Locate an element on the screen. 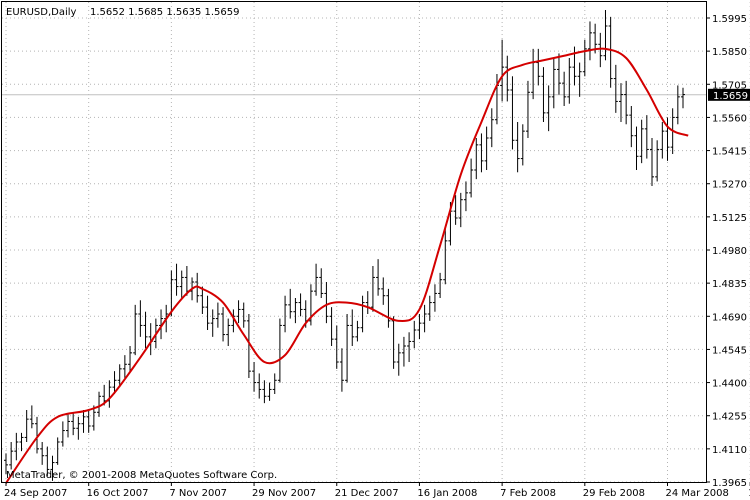  y-tick-label: 1.4835 is located at coordinates (729, 284).